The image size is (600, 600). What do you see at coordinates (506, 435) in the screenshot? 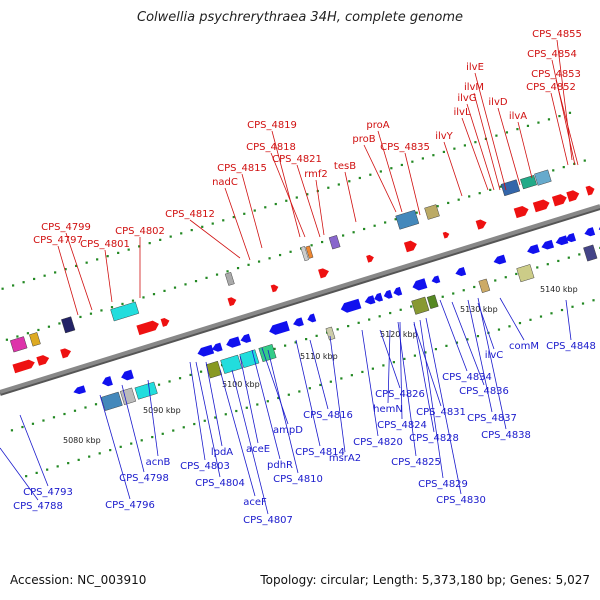
I see `gene-label: CPS_4838` at bounding box center [506, 435].